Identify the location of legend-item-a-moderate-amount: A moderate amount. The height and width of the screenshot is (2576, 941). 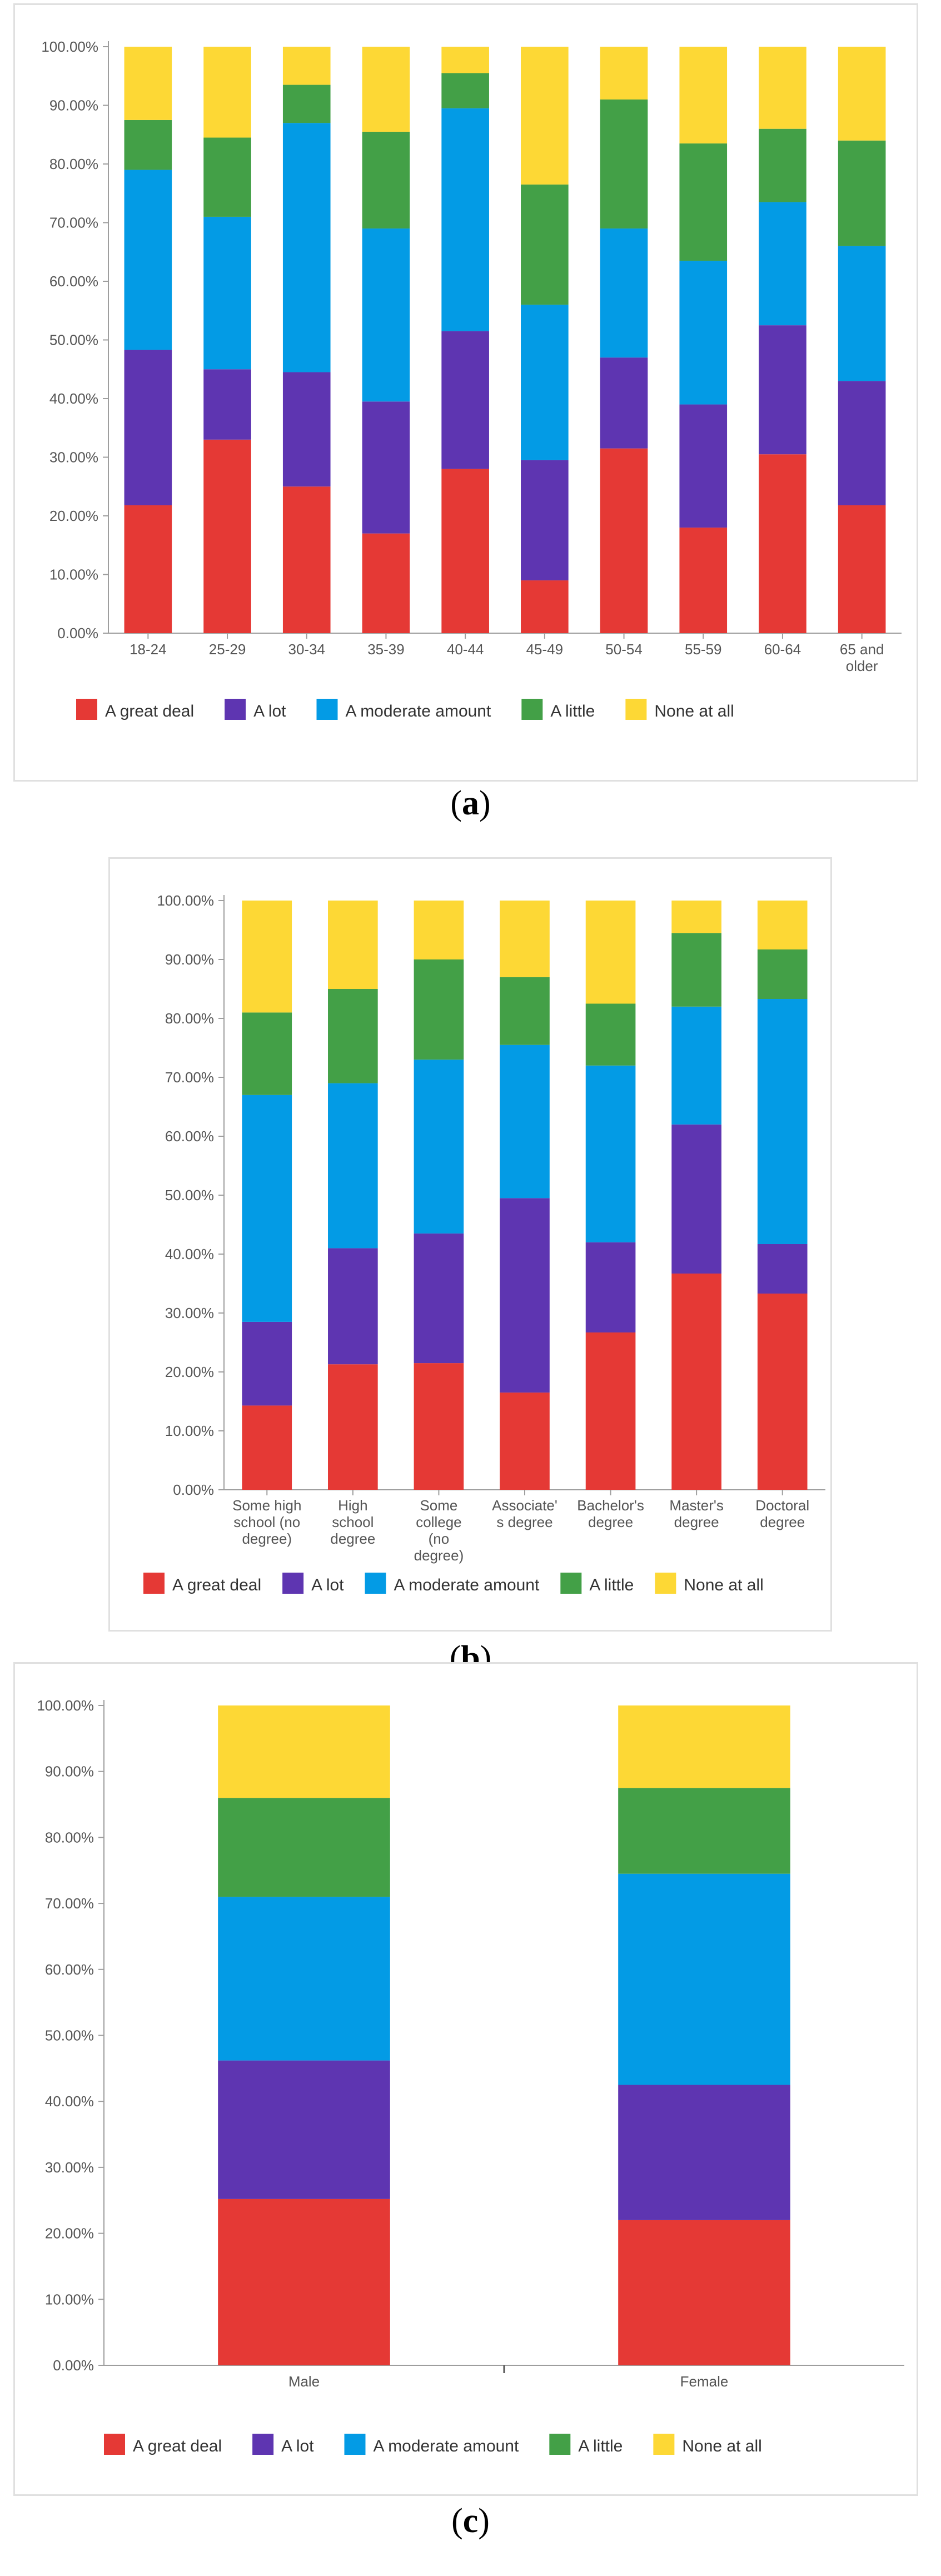
(453, 1584).